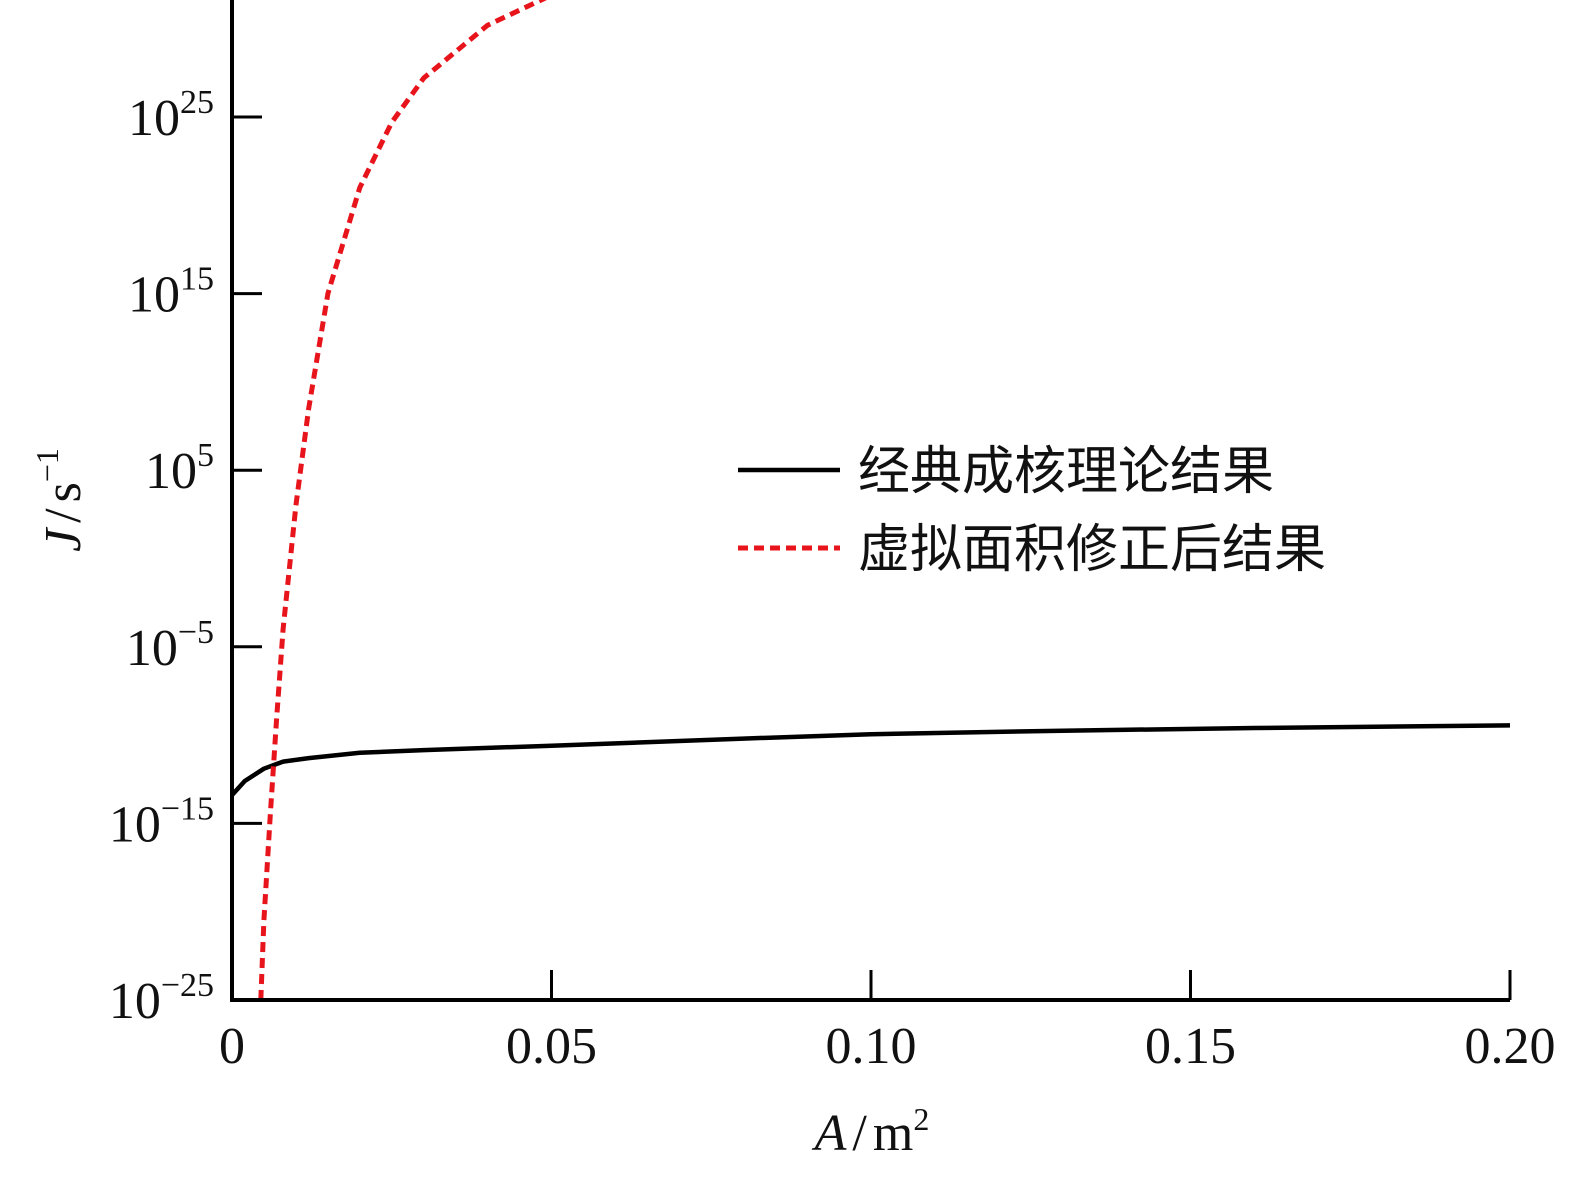 The height and width of the screenshot is (1190, 1593). Describe the element at coordinates (1032, 511) in the screenshot. I see `legend: 经典成核理论结果 虚拟面积修正后结果` at that location.